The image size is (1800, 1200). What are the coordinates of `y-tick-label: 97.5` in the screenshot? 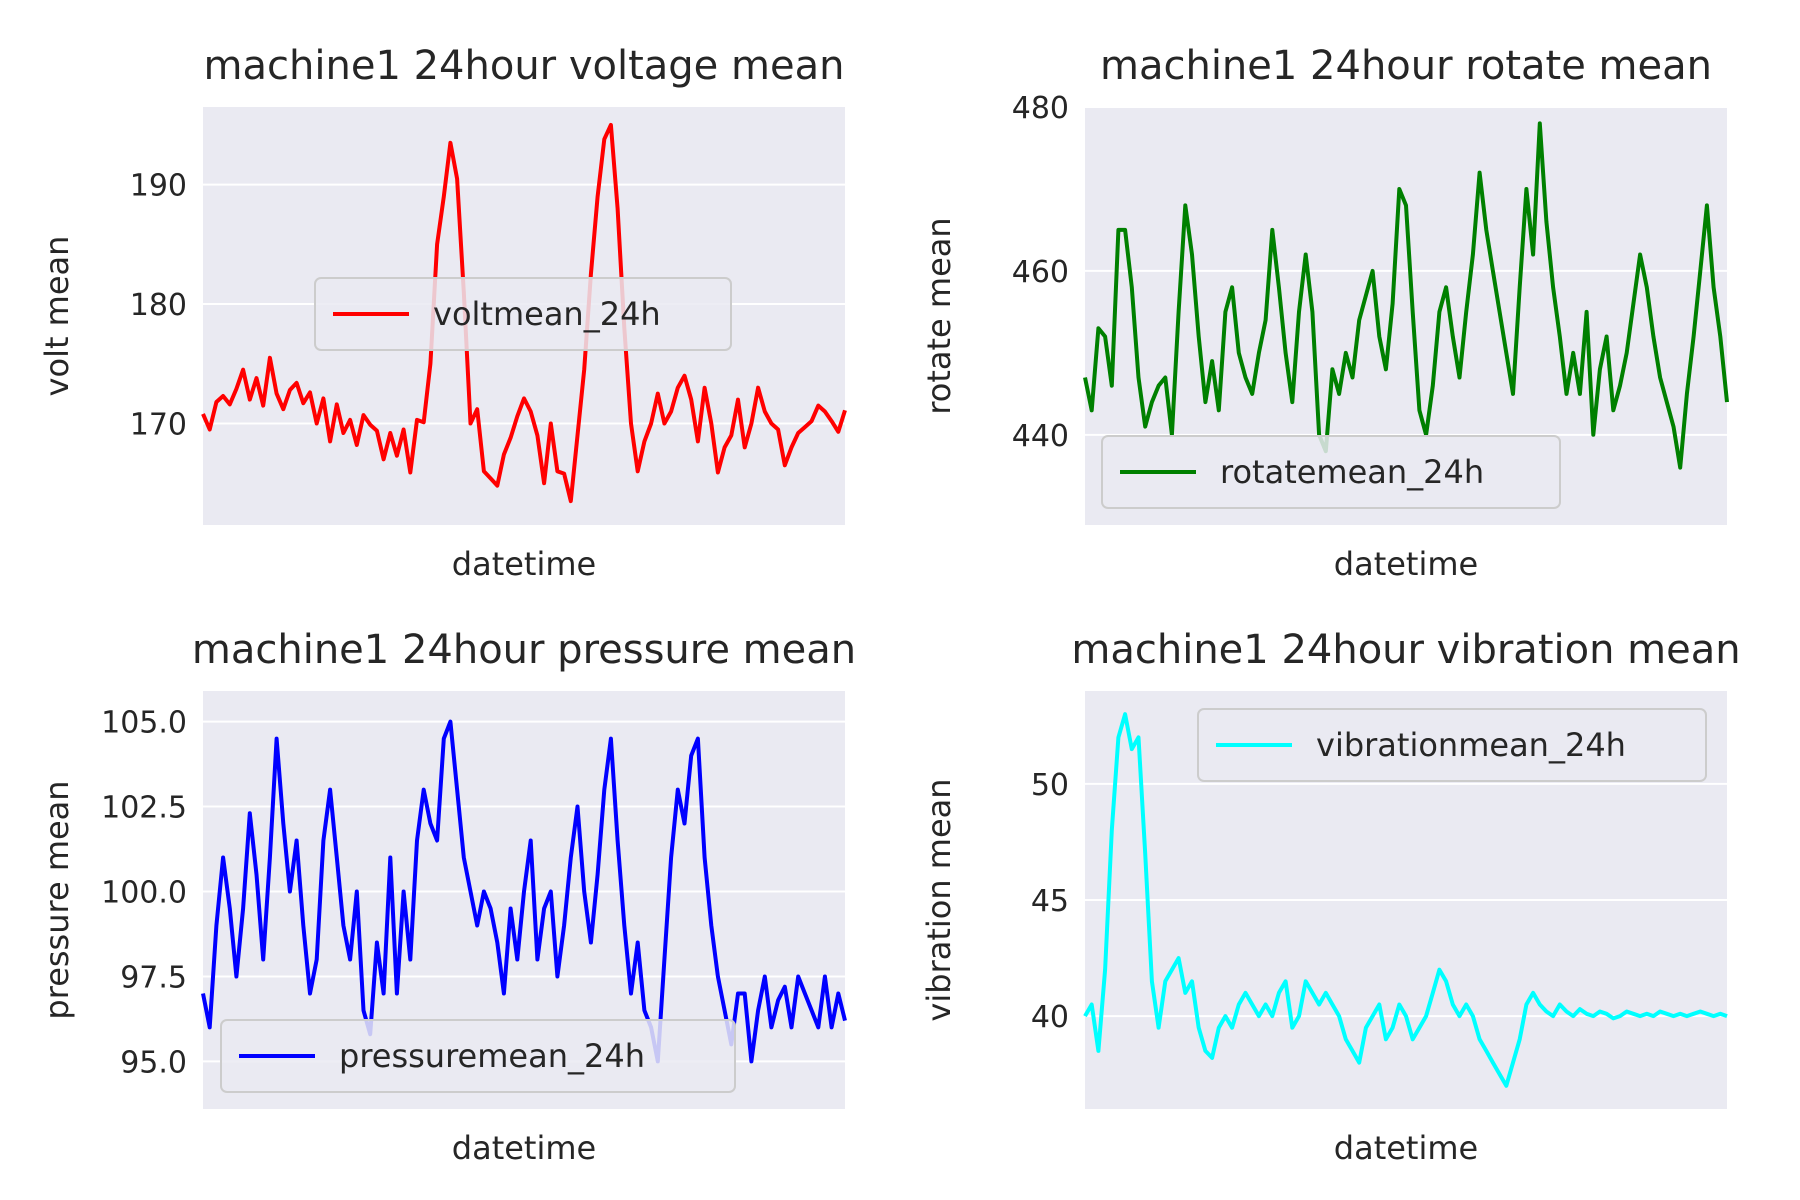 It's located at (153, 977).